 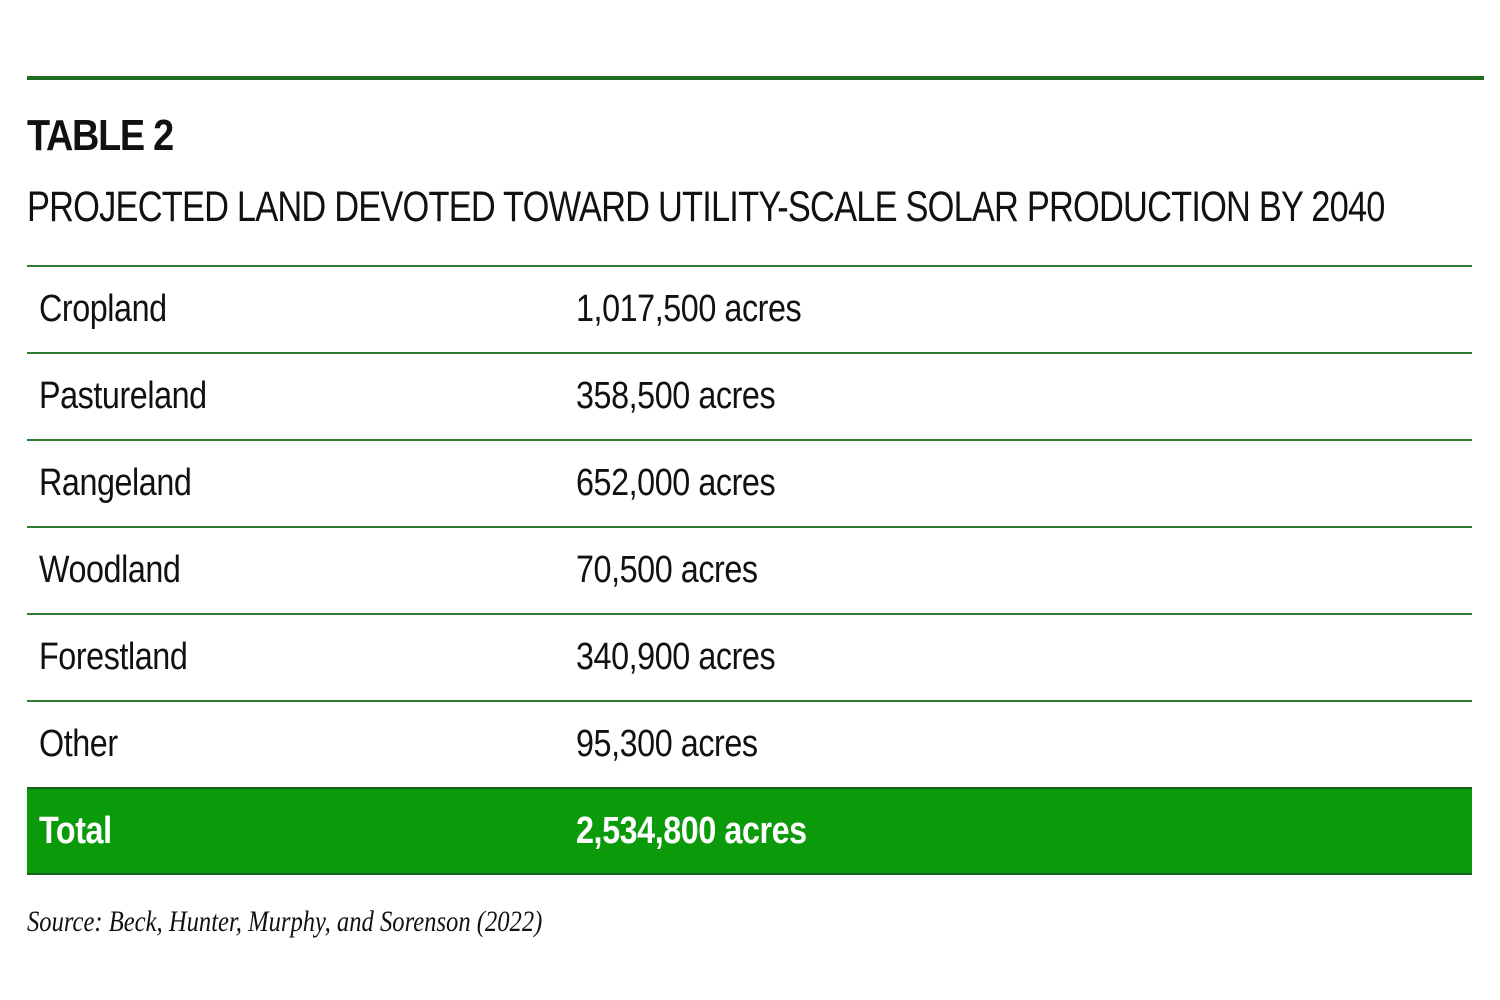 I want to click on table-row: Rangeland 652,000 acres, so click(x=749, y=482).